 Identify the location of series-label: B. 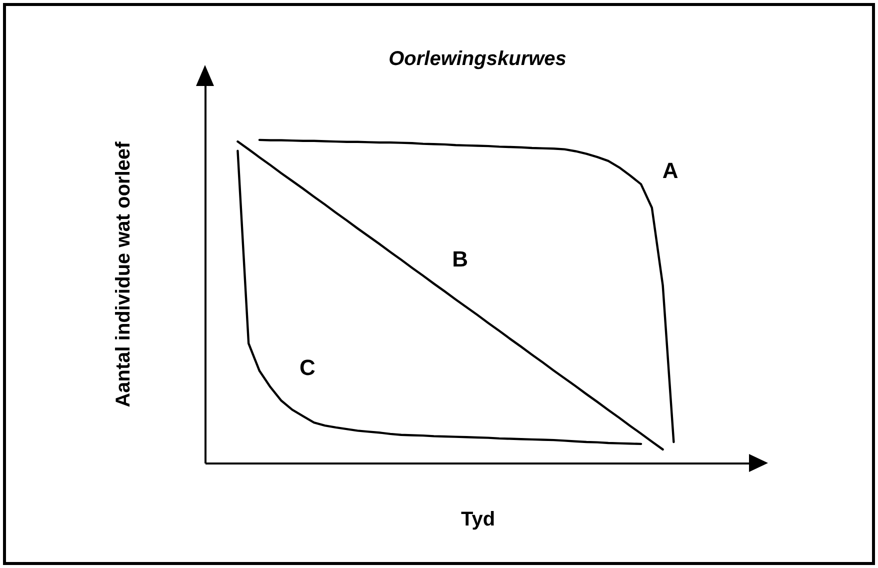
(460, 259).